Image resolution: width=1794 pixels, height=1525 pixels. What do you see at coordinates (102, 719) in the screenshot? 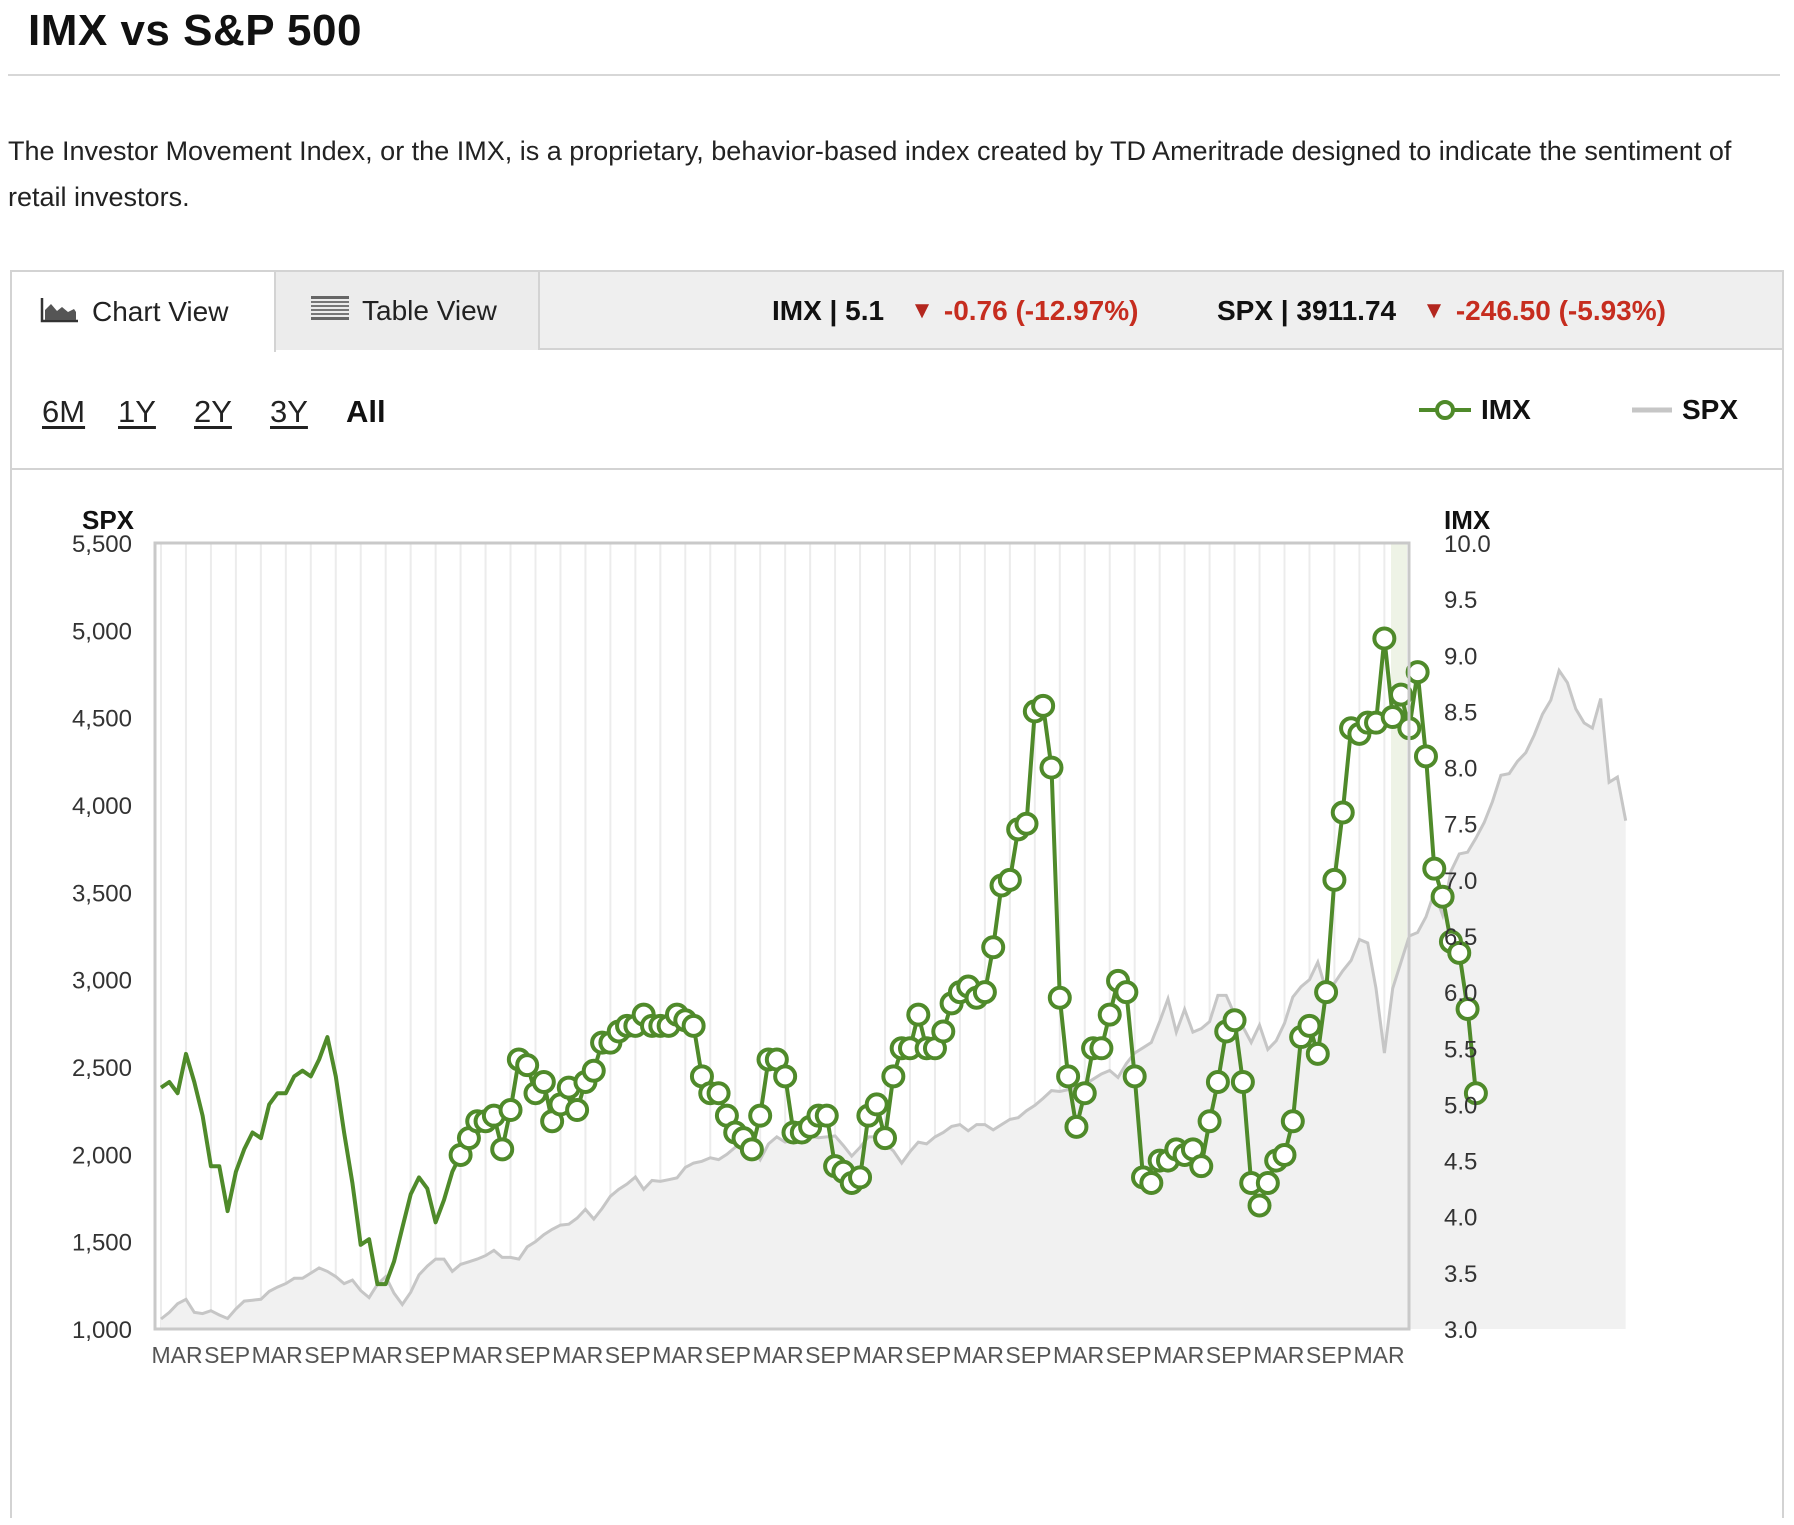
I see `left-axis-tick-label: 4,500` at bounding box center [102, 719].